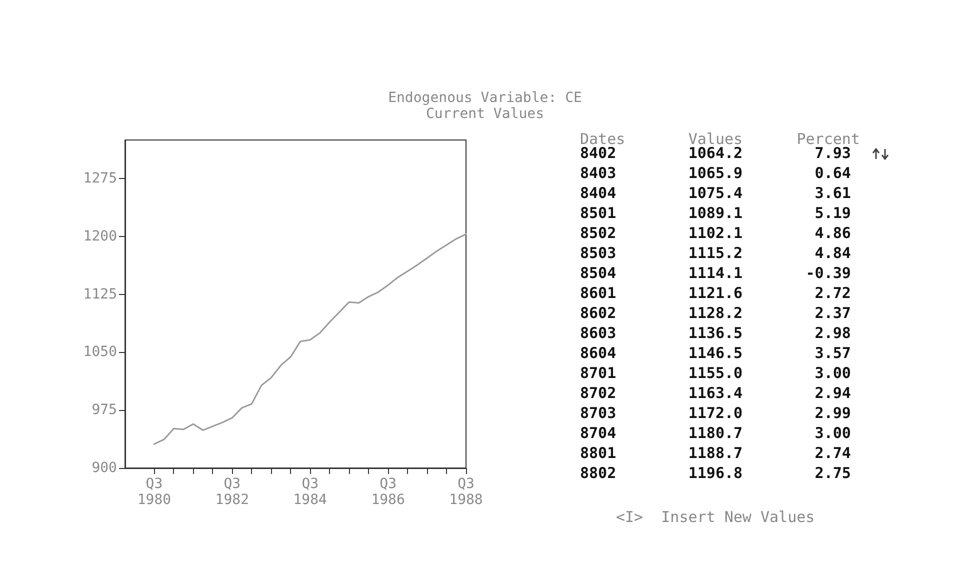  I want to click on text: 8604 1146.5 3.57, so click(715, 354).